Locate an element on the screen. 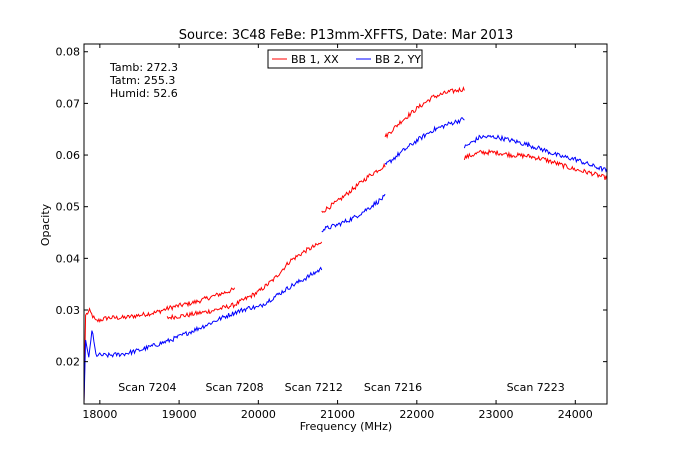  y-tick-label: 0.03 is located at coordinates (68, 310).